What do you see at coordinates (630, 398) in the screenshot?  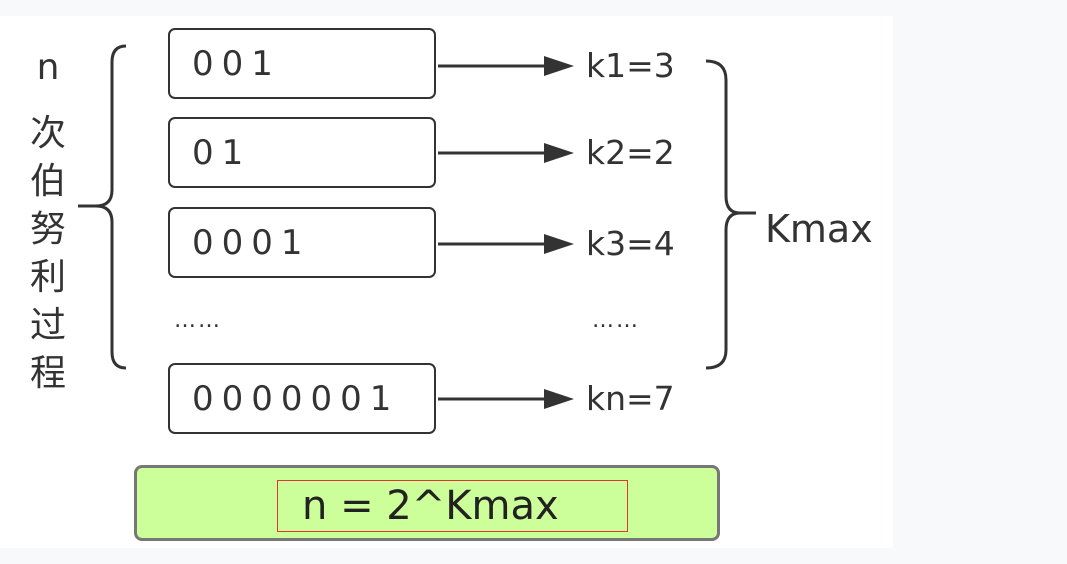 I see `k-value-label: kn=7` at bounding box center [630, 398].